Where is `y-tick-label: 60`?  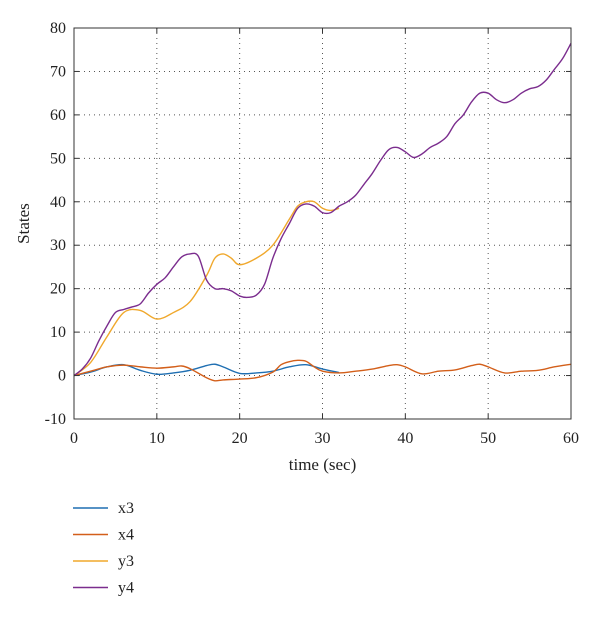
y-tick-label: 60 is located at coordinates (58, 115).